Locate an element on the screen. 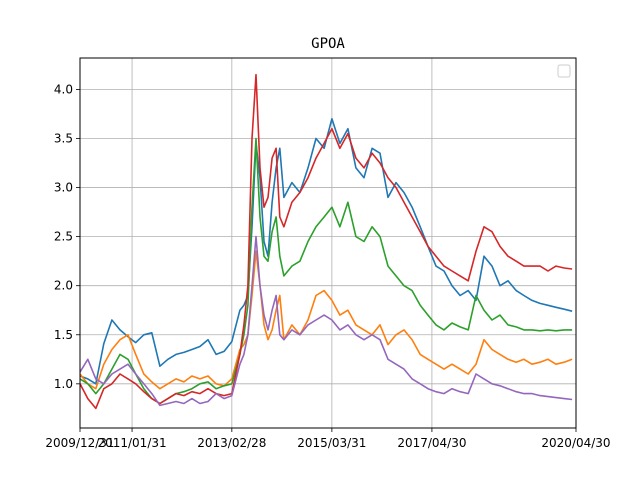 The height and width of the screenshot is (480, 640). y-tick-label: 3.5 is located at coordinates (63, 138).